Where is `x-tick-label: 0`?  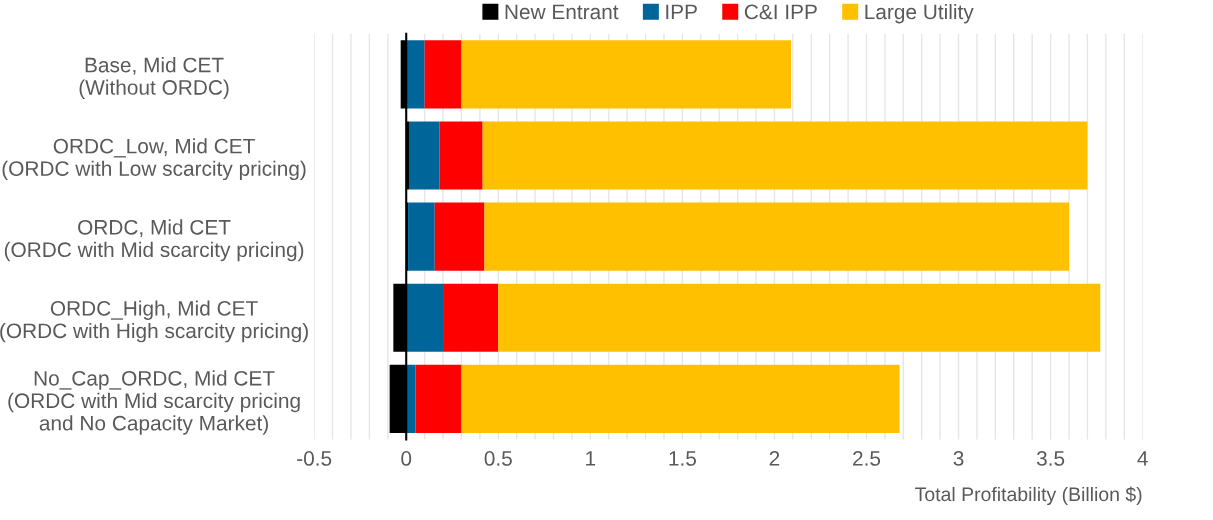
x-tick-label: 0 is located at coordinates (406, 458).